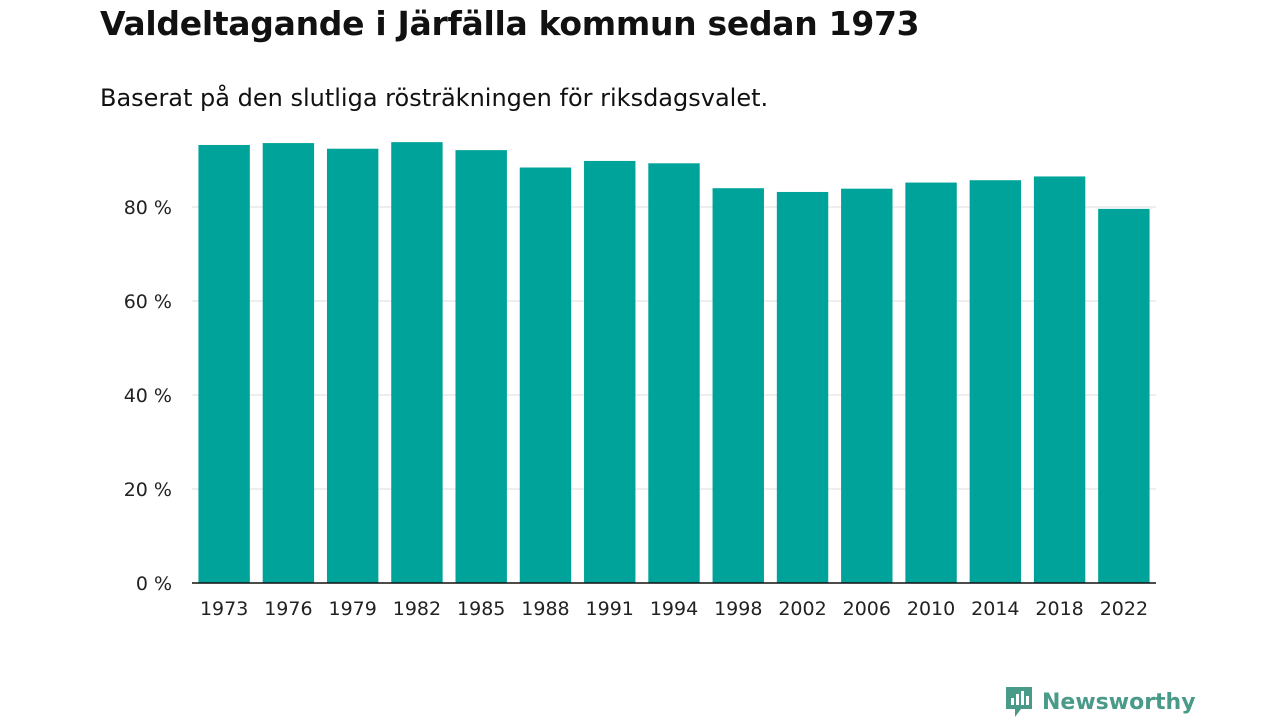  I want to click on x-tick-label: 1973, so click(224, 609).